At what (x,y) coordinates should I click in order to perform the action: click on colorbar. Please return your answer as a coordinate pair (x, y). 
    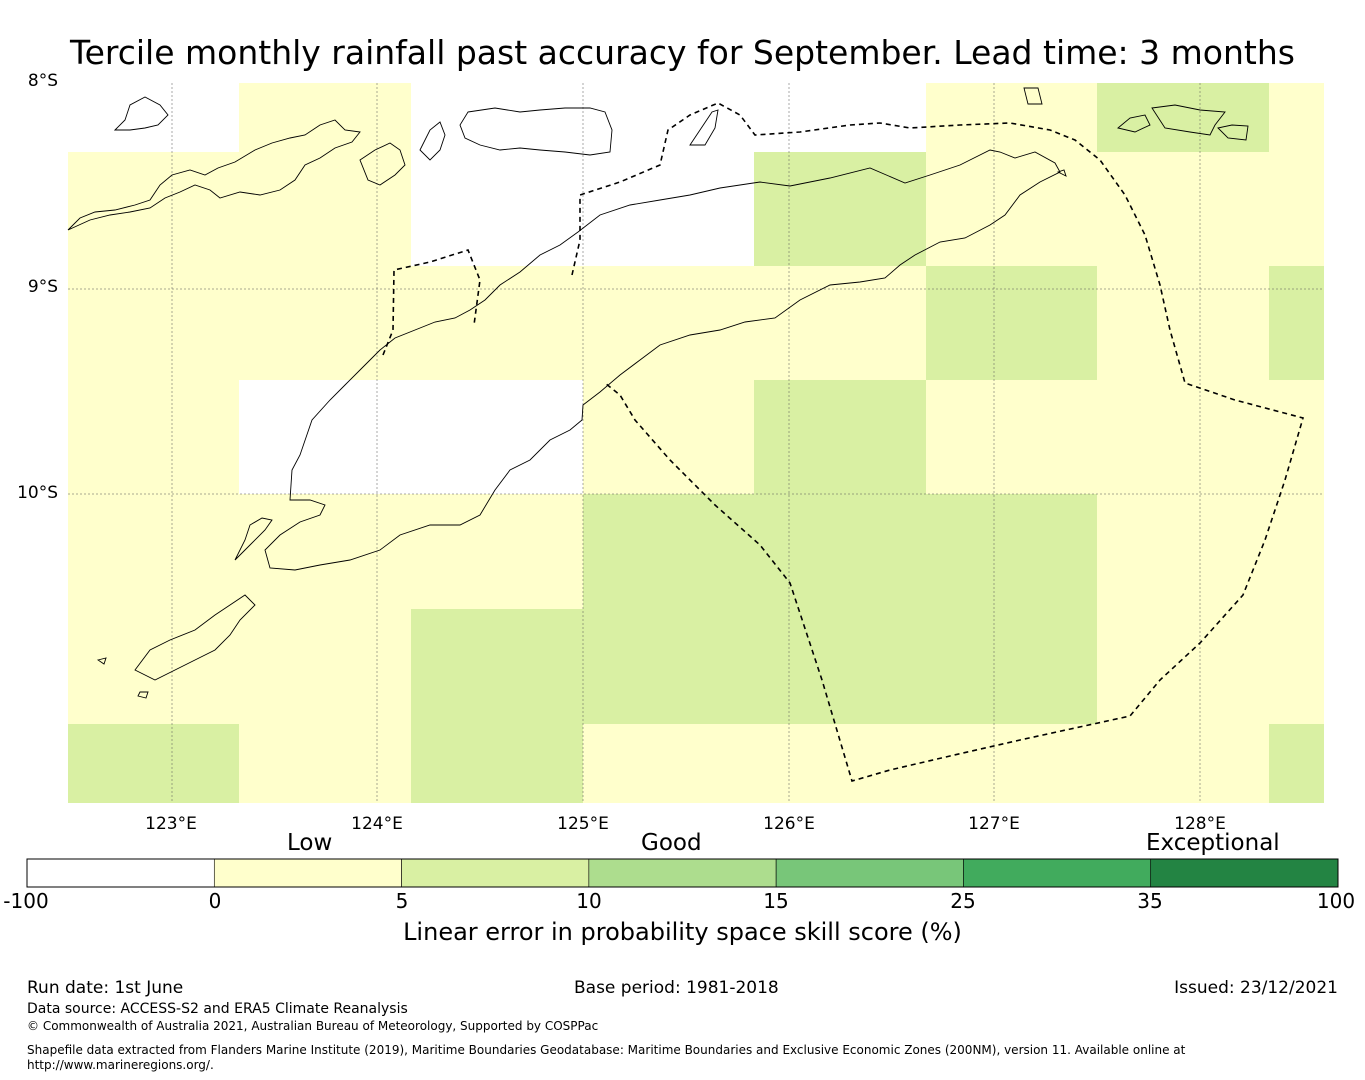
    Looking at the image, I should click on (682, 873).